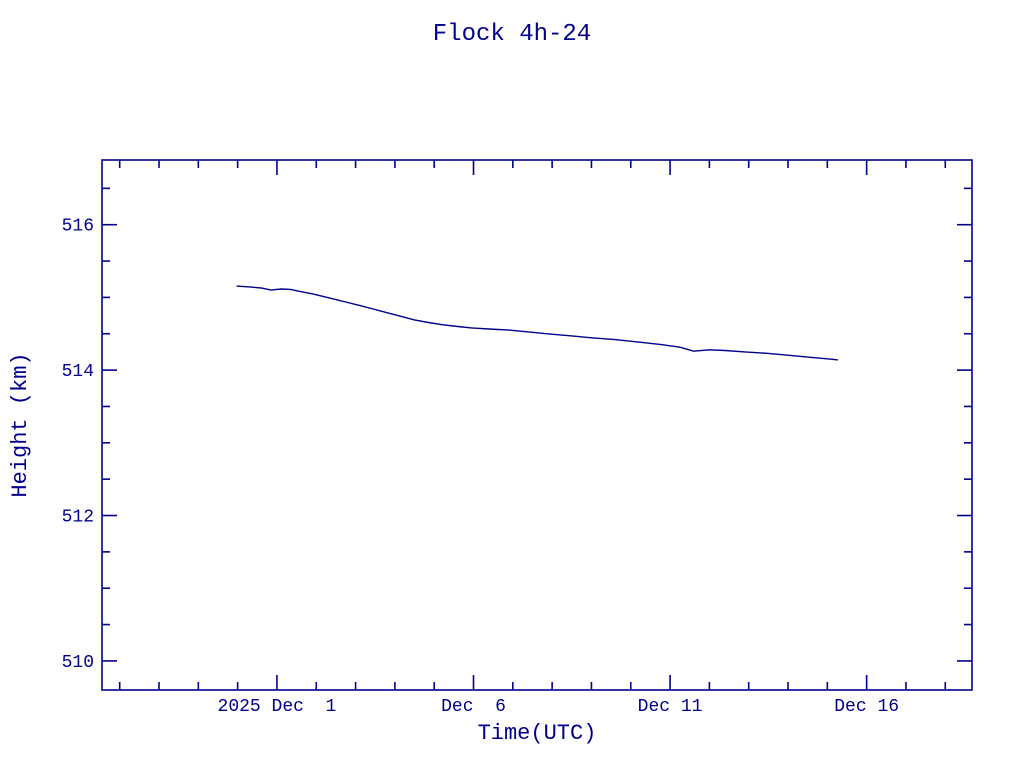 The image size is (1024, 768). Describe the element at coordinates (78, 227) in the screenshot. I see `y-tick-label: 516` at that location.